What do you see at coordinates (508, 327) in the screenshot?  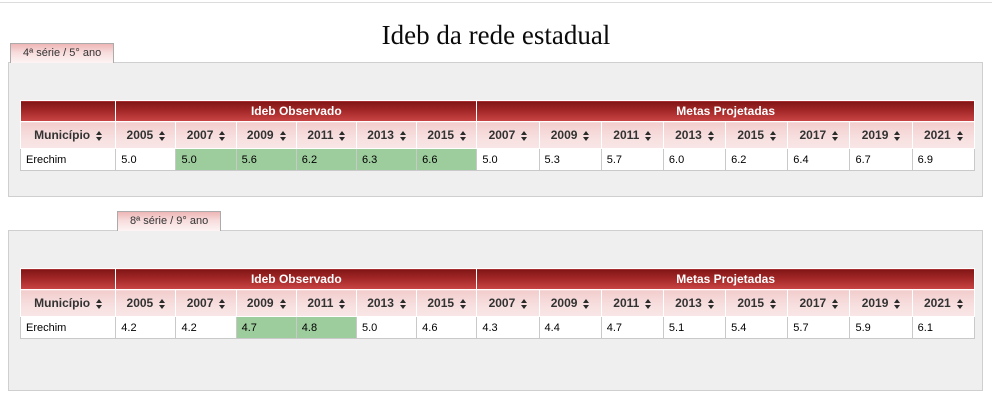 I see `meta-value-cell: 4.3` at bounding box center [508, 327].